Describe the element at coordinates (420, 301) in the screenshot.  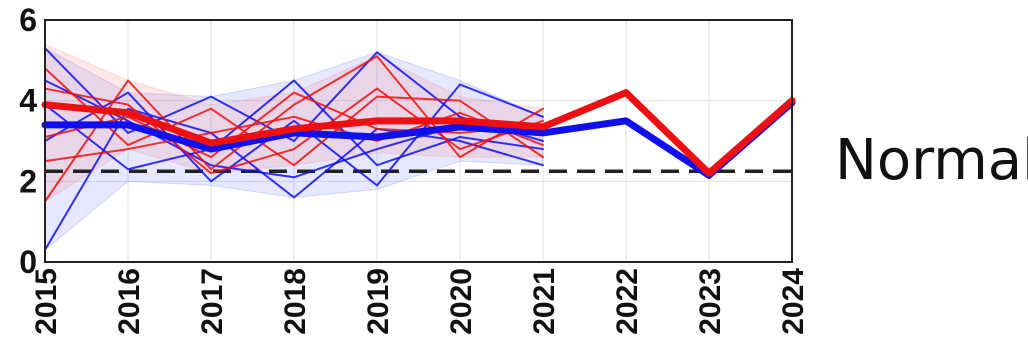
I see `x-tick-labels: 2015 2016 2017 2018 2019 2020 2021 2022 2023 2024` at that location.